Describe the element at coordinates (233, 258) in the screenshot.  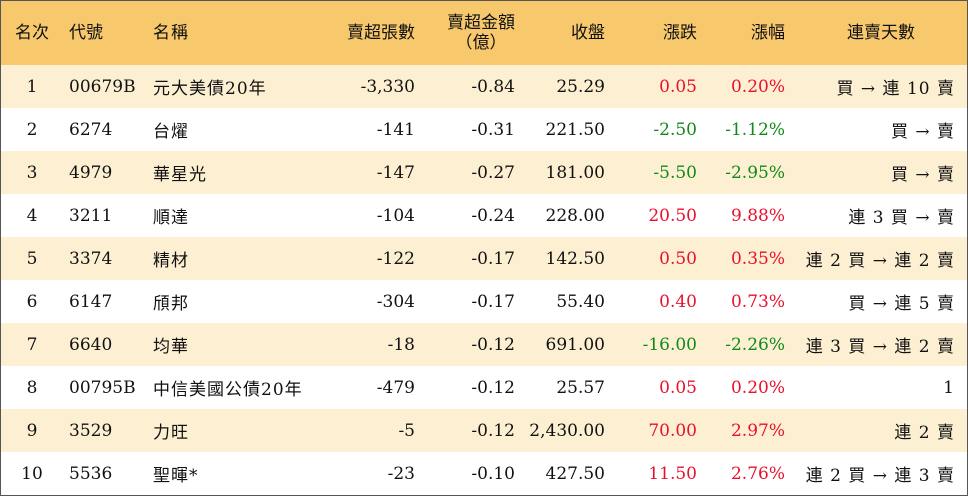
I see `stock-name-cell: 精材` at that location.